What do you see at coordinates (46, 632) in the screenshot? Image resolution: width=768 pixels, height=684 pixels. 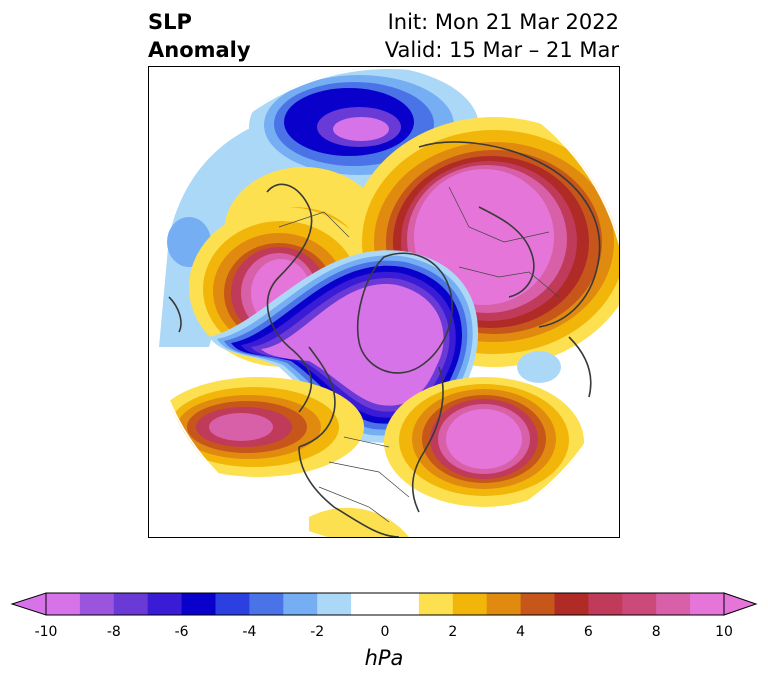 I see `colorbar-tick-label: -10` at bounding box center [46, 632].